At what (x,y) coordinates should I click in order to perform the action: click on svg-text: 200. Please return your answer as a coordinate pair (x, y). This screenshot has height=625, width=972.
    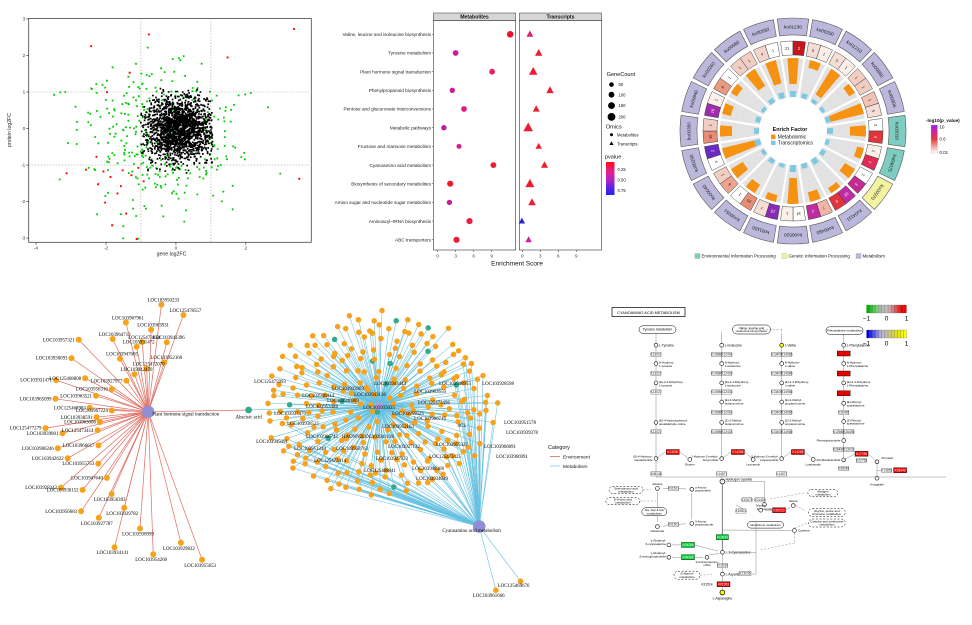
    Looking at the image, I should click on (623, 117).